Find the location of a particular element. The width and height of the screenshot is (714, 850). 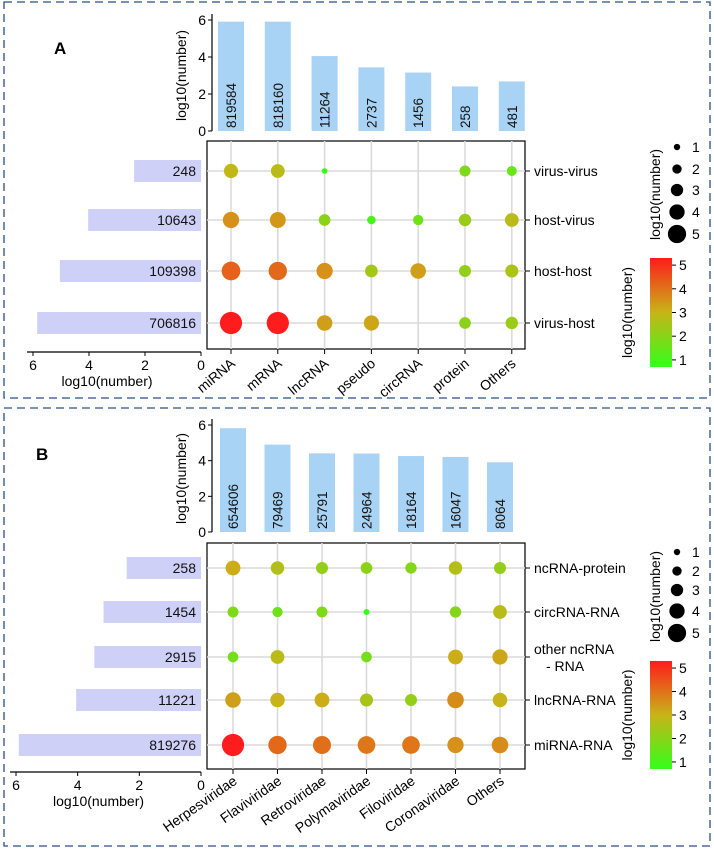

top-y-tick-label: 0 is located at coordinates (202, 131).